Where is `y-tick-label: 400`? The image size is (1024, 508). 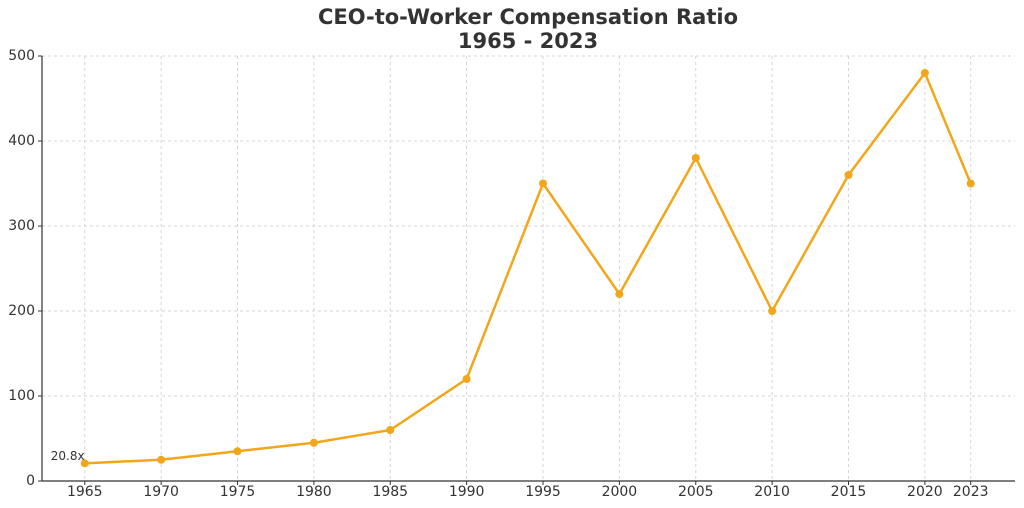 y-tick-label: 400 is located at coordinates (21, 141).